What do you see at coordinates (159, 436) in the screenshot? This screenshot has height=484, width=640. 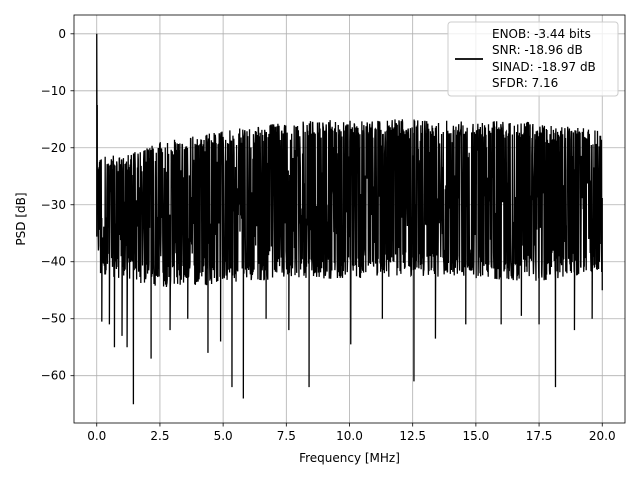 I see `x-tick-label: 2.5` at bounding box center [159, 436].